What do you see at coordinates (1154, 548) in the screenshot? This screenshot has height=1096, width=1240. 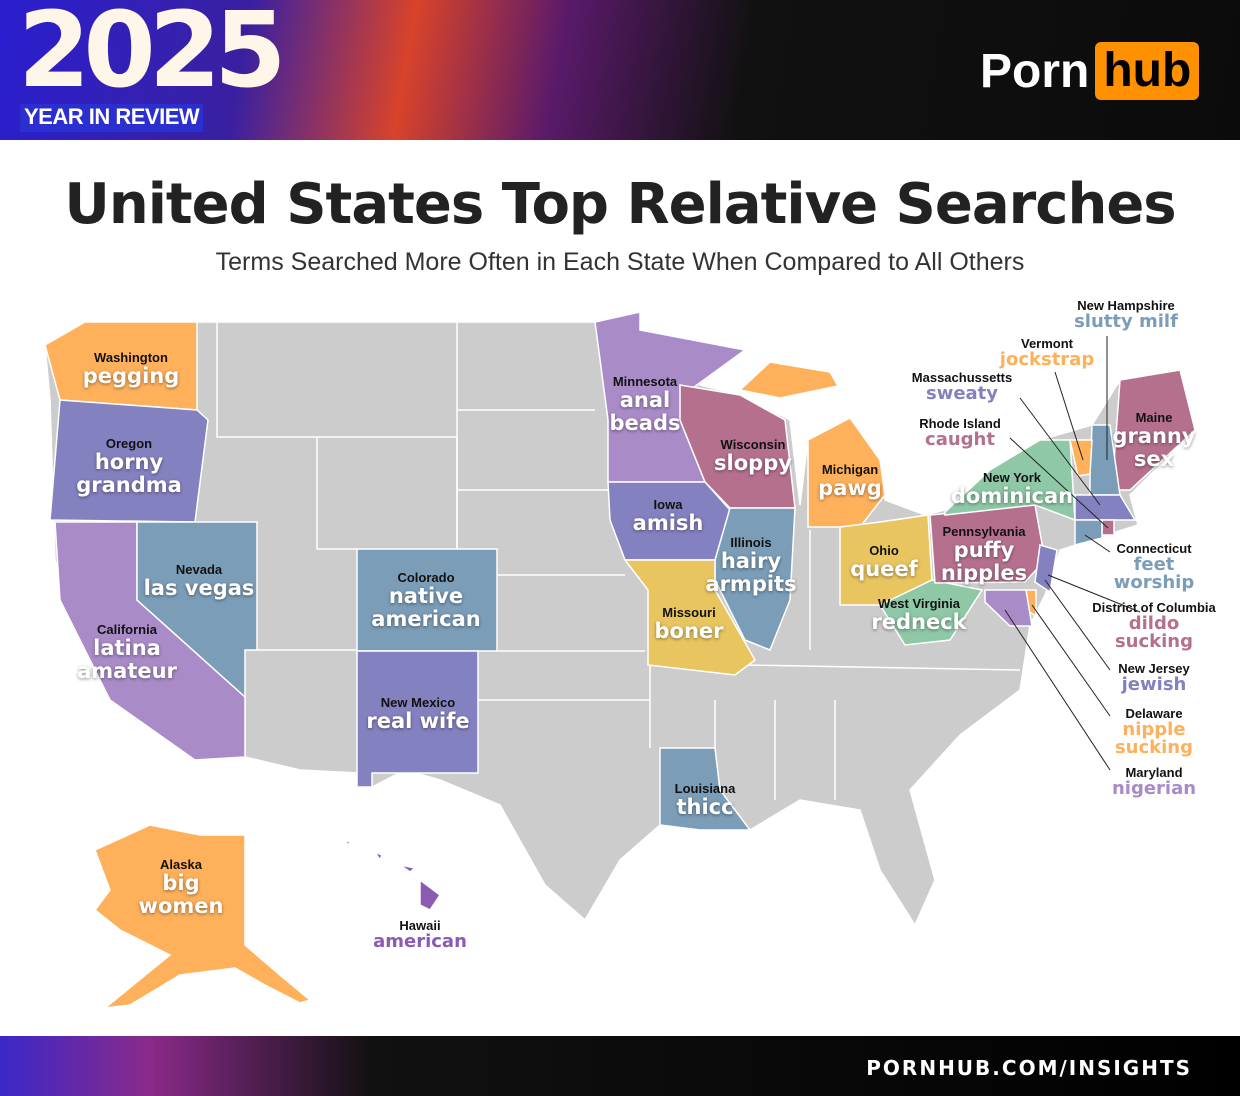 I see `state-name: Connecticut` at bounding box center [1154, 548].